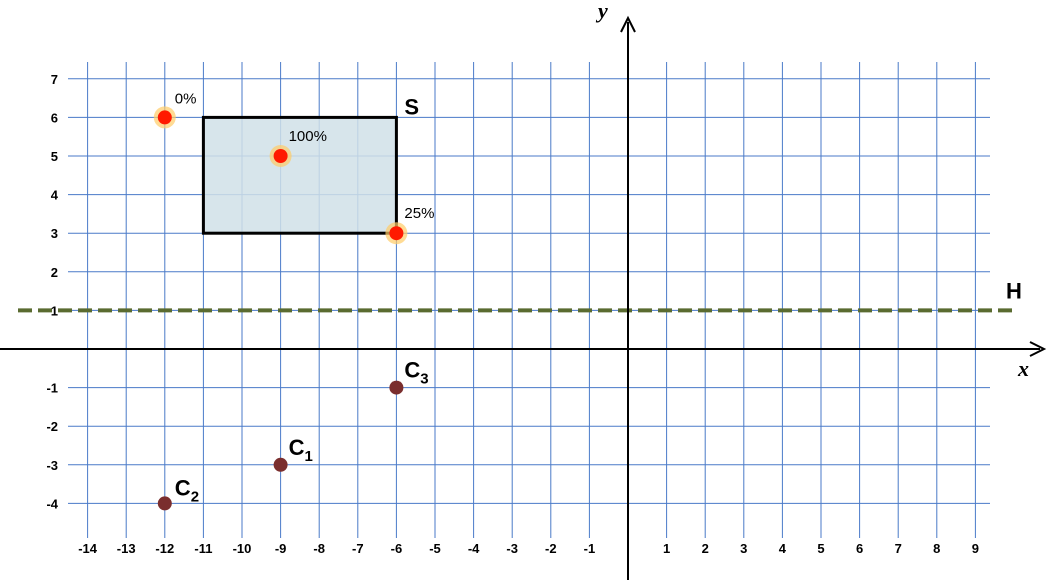 Image resolution: width=1062 pixels, height=581 pixels. What do you see at coordinates (666, 548) in the screenshot?
I see `x-tick-label: 1` at bounding box center [666, 548].